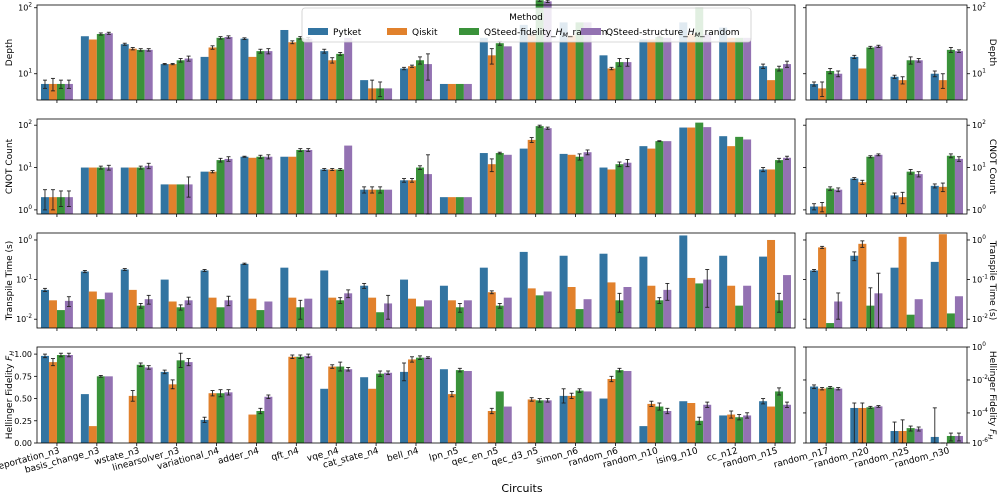  I want to click on bar-left-qec_d3_n5-s1, so click(531, 421).